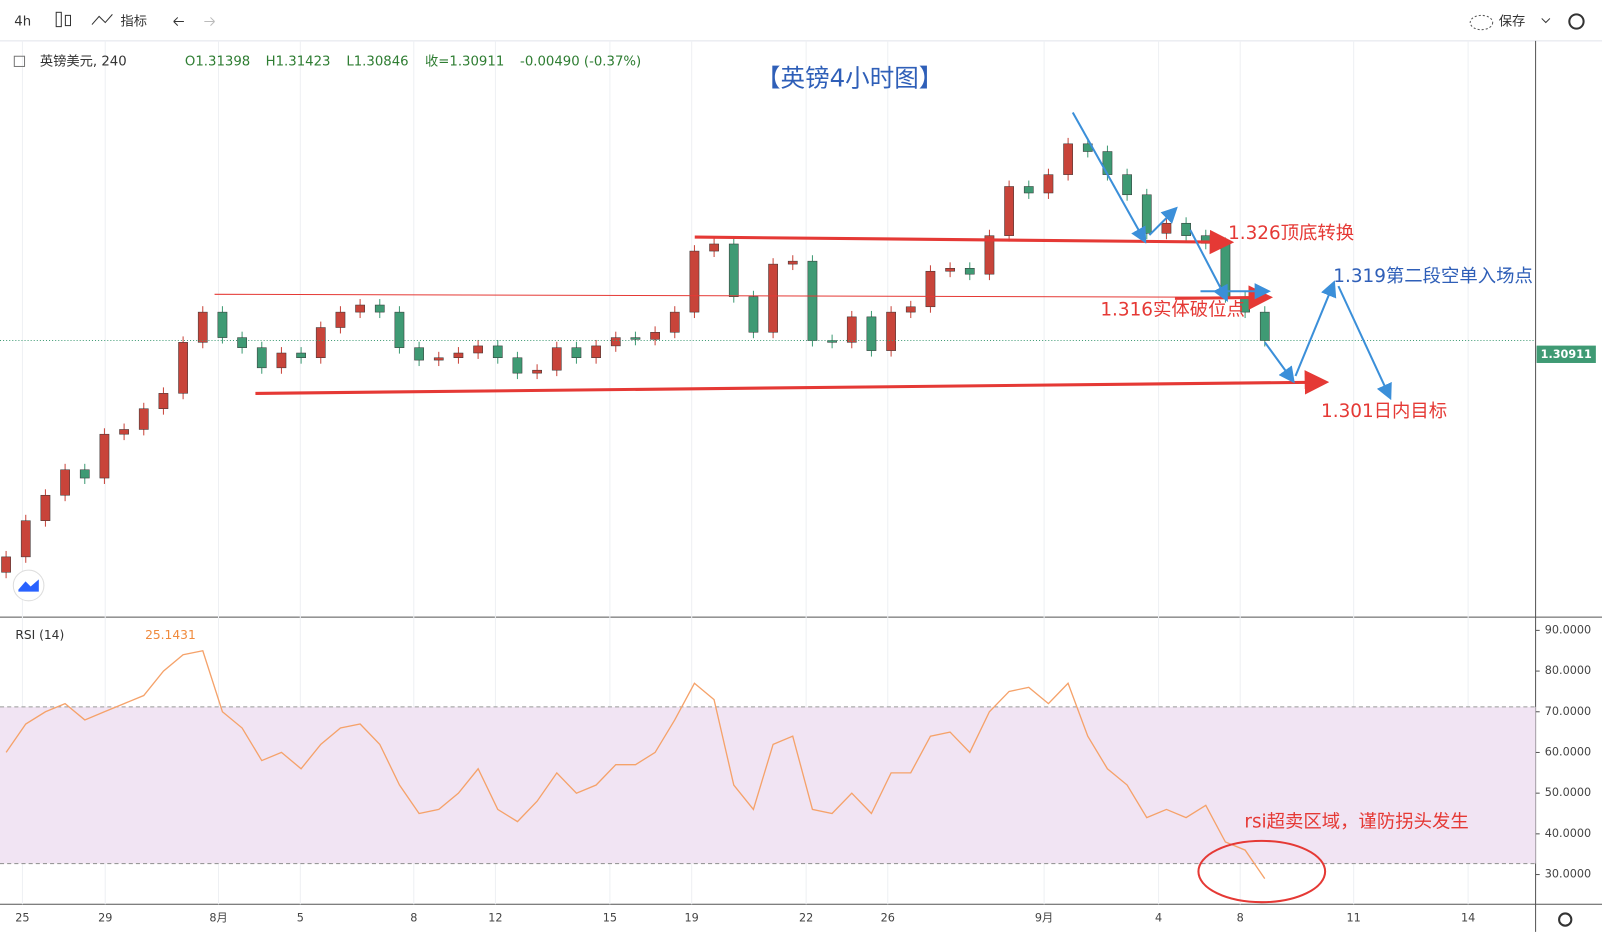 The image size is (1602, 937). I want to click on x-tick-label: 12, so click(495, 918).